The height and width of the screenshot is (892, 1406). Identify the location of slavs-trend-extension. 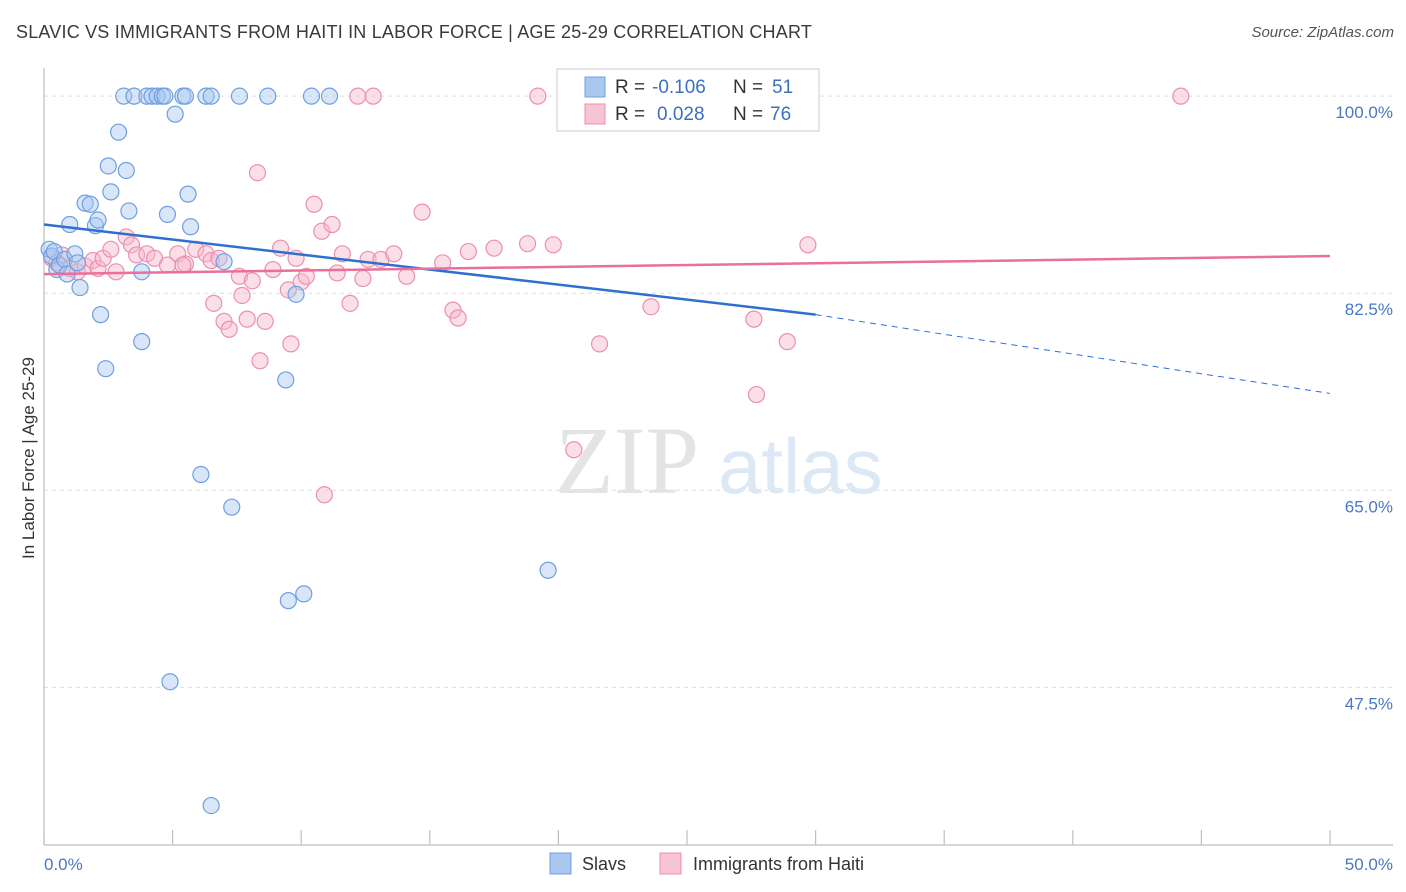
(1073, 354).